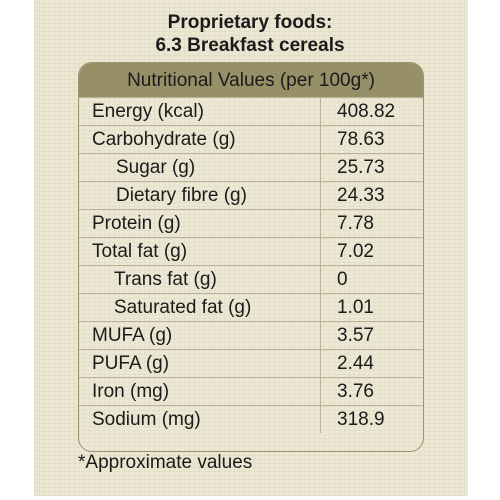 Image resolution: width=500 pixels, height=500 pixels. What do you see at coordinates (136, 223) in the screenshot?
I see `row-label: Protein (g)` at bounding box center [136, 223].